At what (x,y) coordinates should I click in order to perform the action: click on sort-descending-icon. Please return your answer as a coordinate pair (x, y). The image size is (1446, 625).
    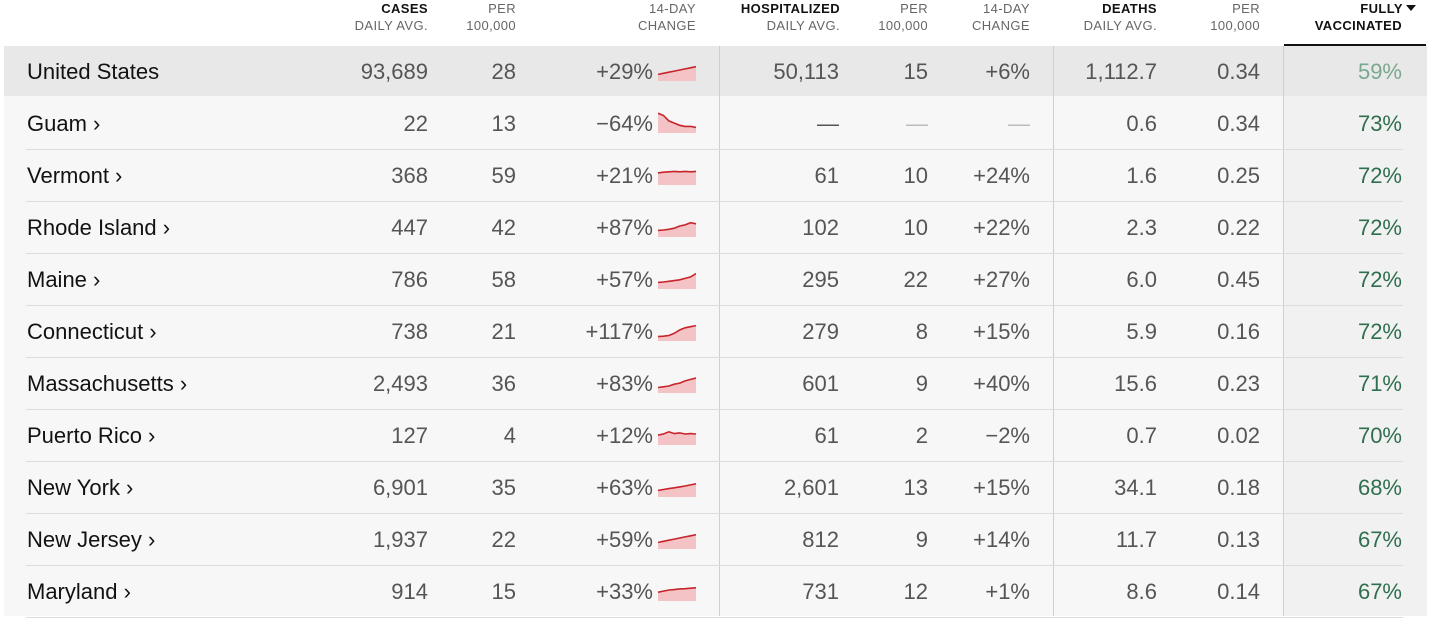
    Looking at the image, I should click on (1411, 8).